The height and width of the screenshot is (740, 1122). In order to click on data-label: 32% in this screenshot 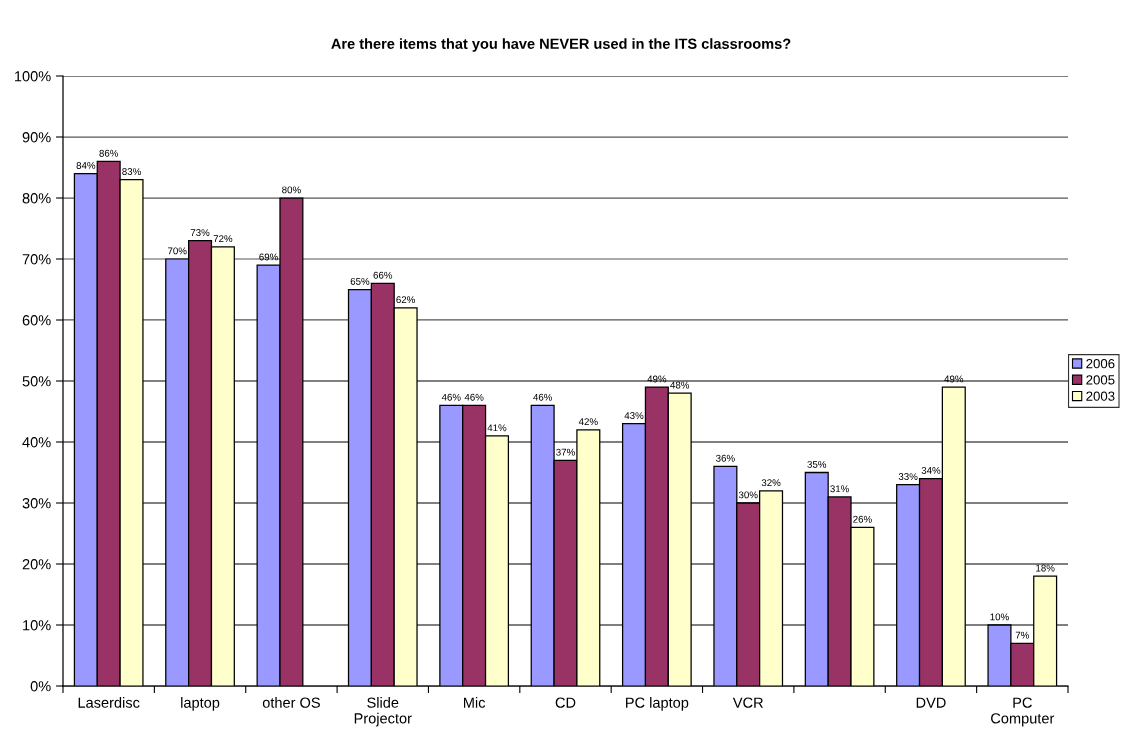, I will do `click(771, 483)`.